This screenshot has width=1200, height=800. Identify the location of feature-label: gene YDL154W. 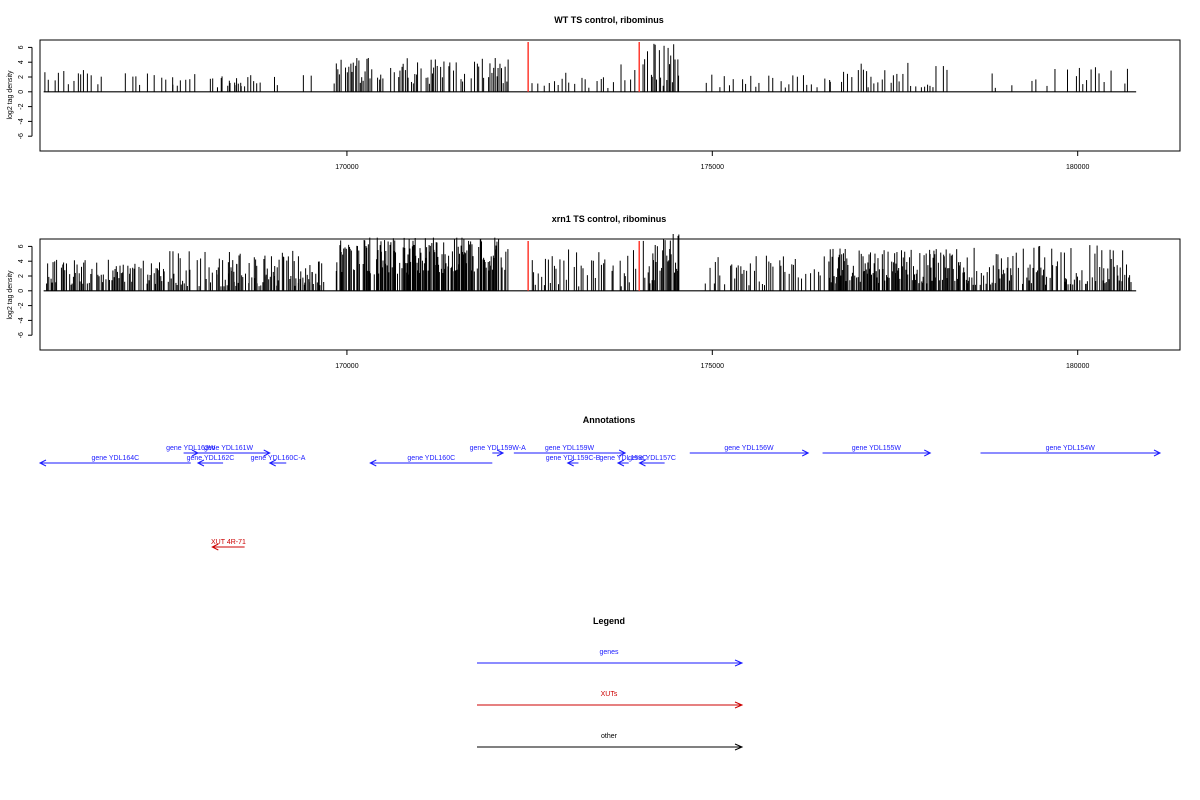
(1071, 448).